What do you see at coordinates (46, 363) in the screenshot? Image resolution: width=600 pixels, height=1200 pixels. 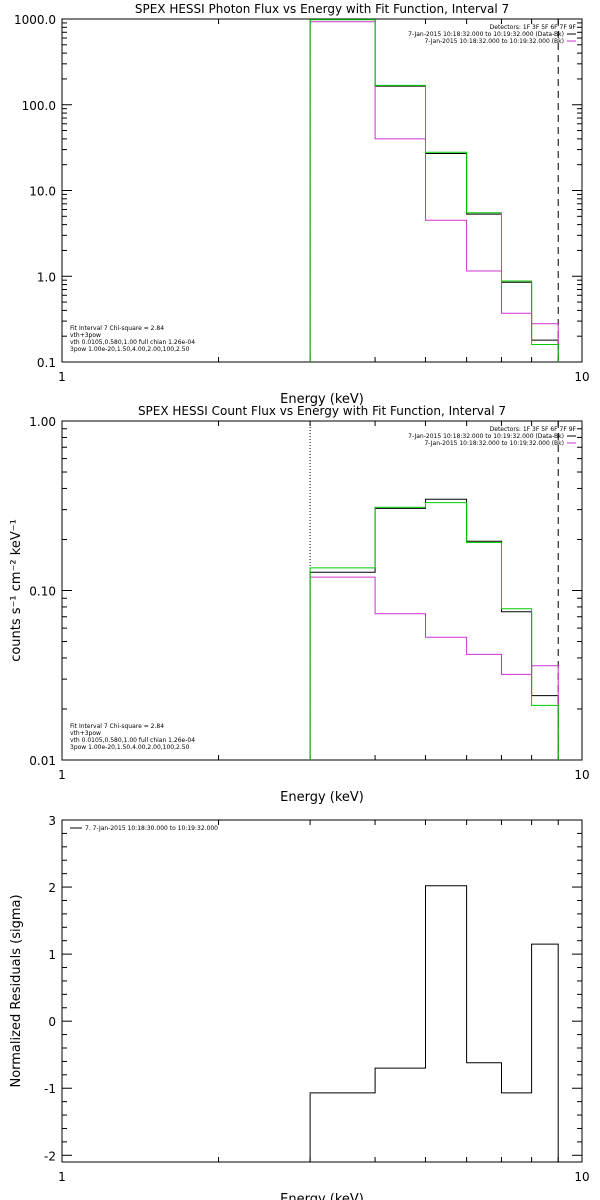 I see `y-tick-label: 0.1` at bounding box center [46, 363].